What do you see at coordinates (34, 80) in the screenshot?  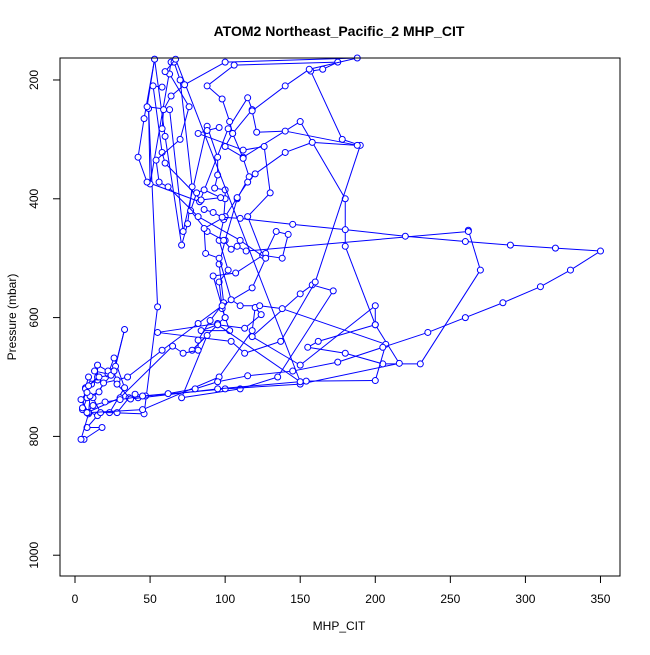 I see `y-tick-label: 200` at bounding box center [34, 80].